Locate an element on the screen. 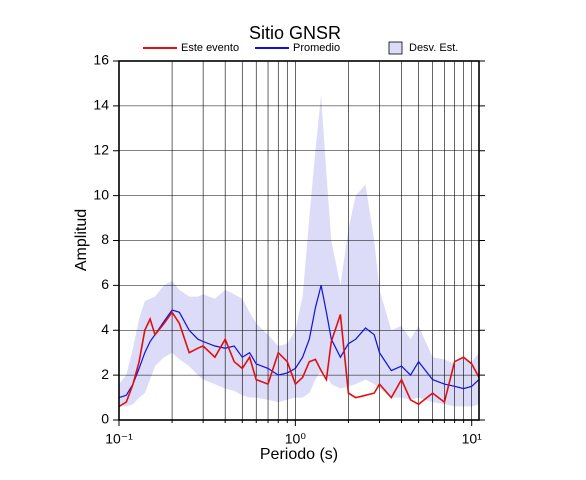 Image resolution: width=586 pixels, height=480 pixels. y-axis-label: Amplitud is located at coordinates (81, 240).